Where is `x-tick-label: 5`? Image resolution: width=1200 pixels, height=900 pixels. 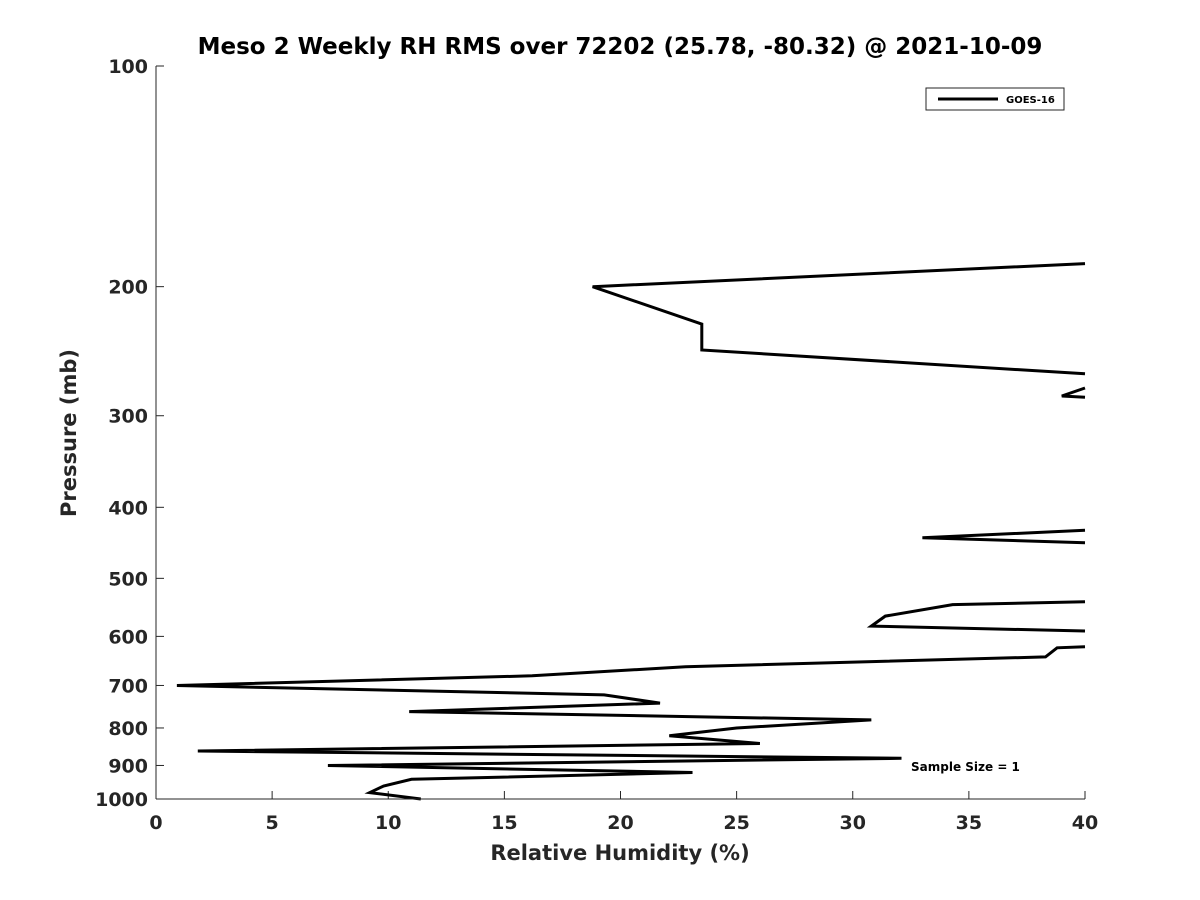
x-tick-label: 5 is located at coordinates (272, 823).